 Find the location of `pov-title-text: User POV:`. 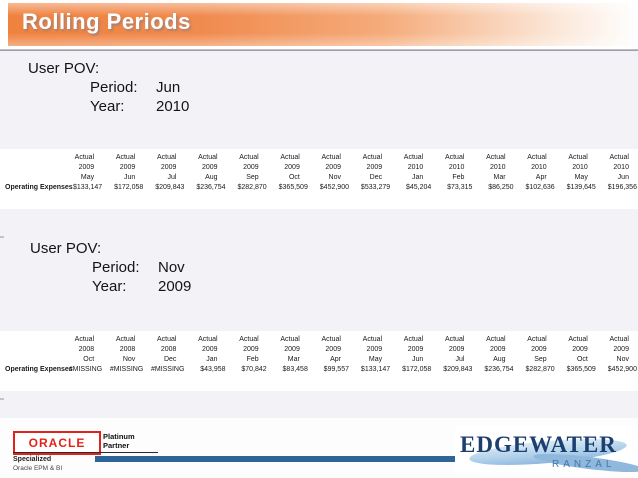

pov-title-text: User POV: is located at coordinates (66, 248).